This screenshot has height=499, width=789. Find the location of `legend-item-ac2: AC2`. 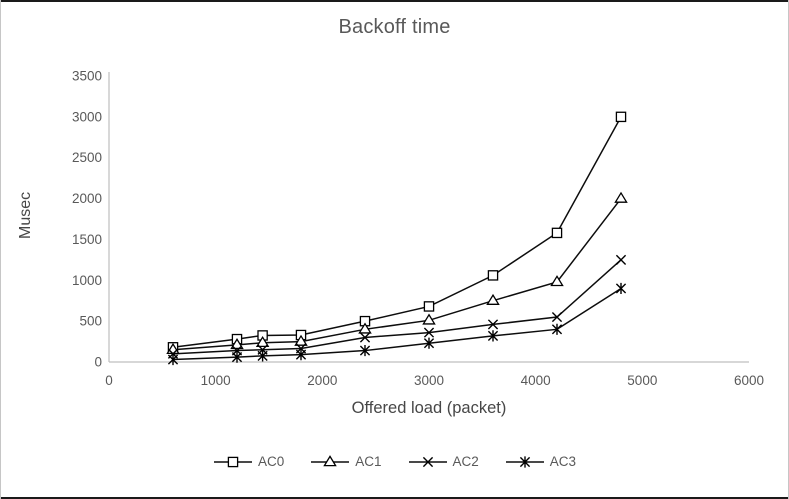

legend-item-ac2: AC2 is located at coordinates (443, 461).